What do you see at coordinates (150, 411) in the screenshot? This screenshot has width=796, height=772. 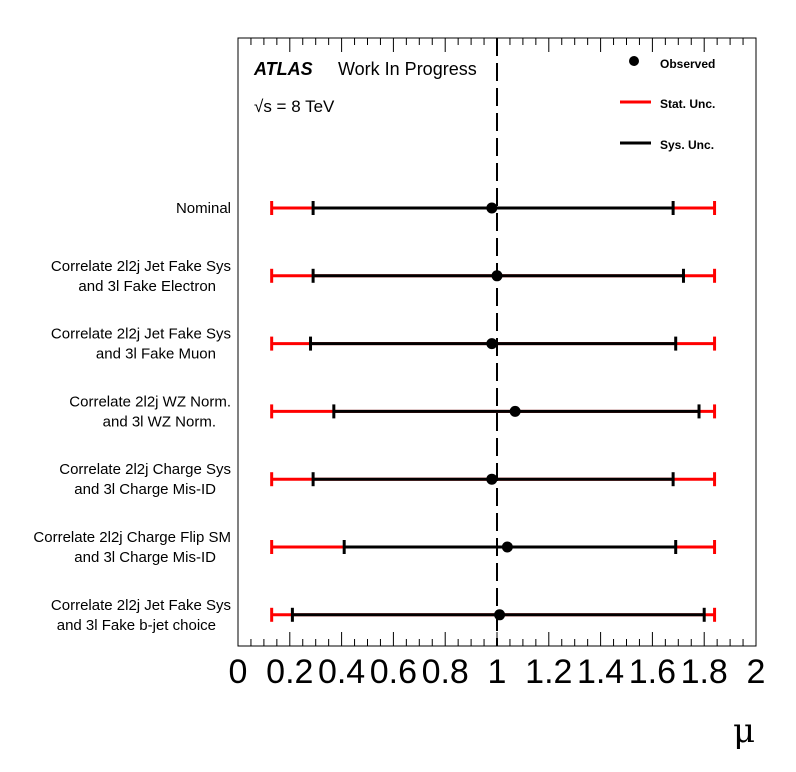 I see `row-label-3: Correlate 2l2j WZ Norm. and 3l WZ Norm.` at bounding box center [150, 411].